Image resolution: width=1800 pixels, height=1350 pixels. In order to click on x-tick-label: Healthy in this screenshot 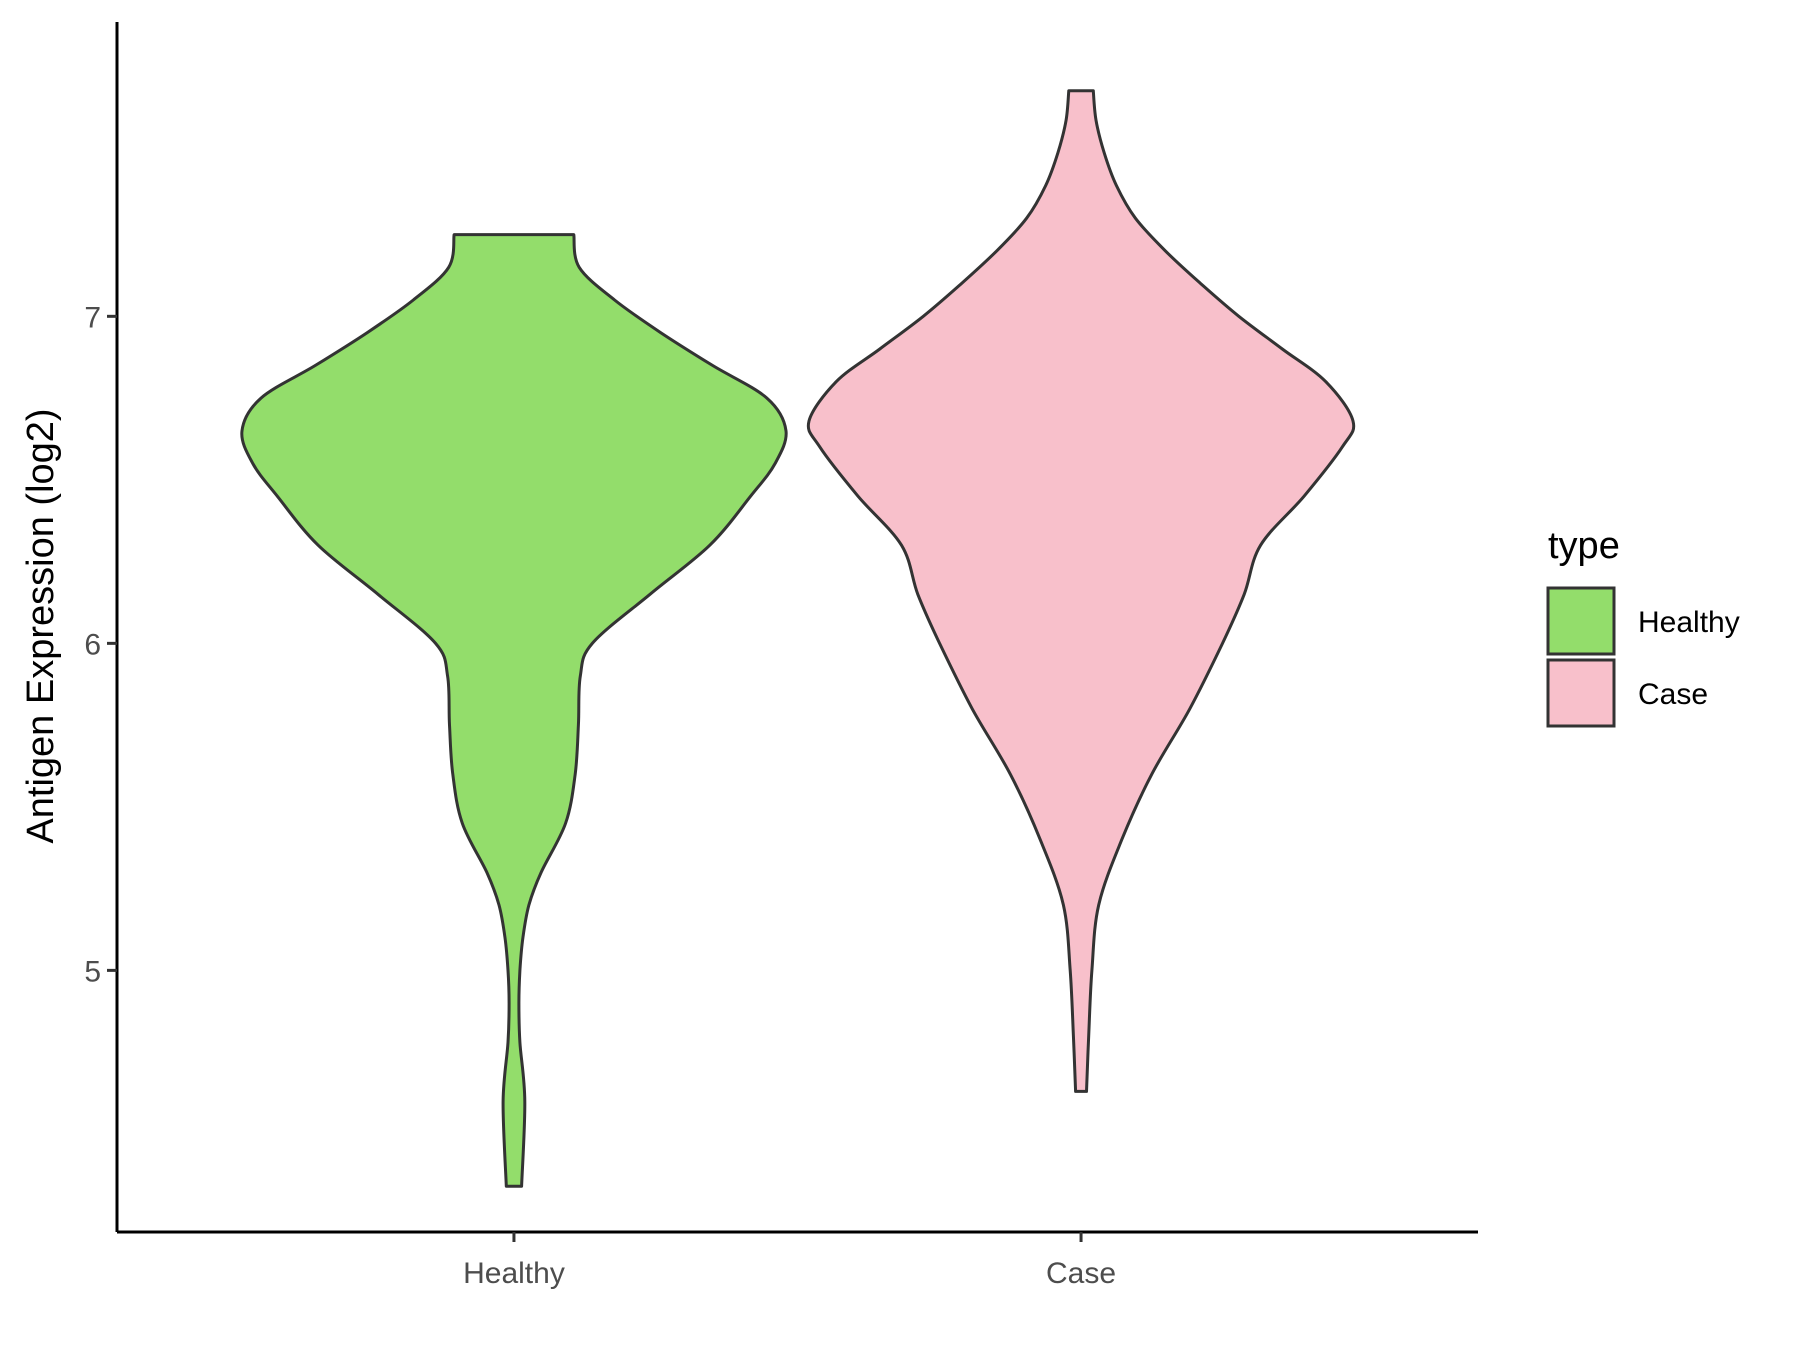, I will do `click(514, 1273)`.